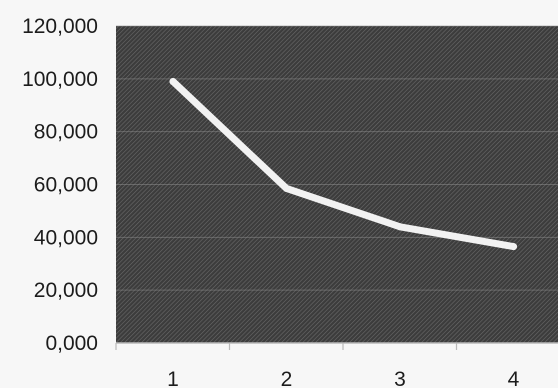  I want to click on x-tick-label: 1, so click(173, 378).